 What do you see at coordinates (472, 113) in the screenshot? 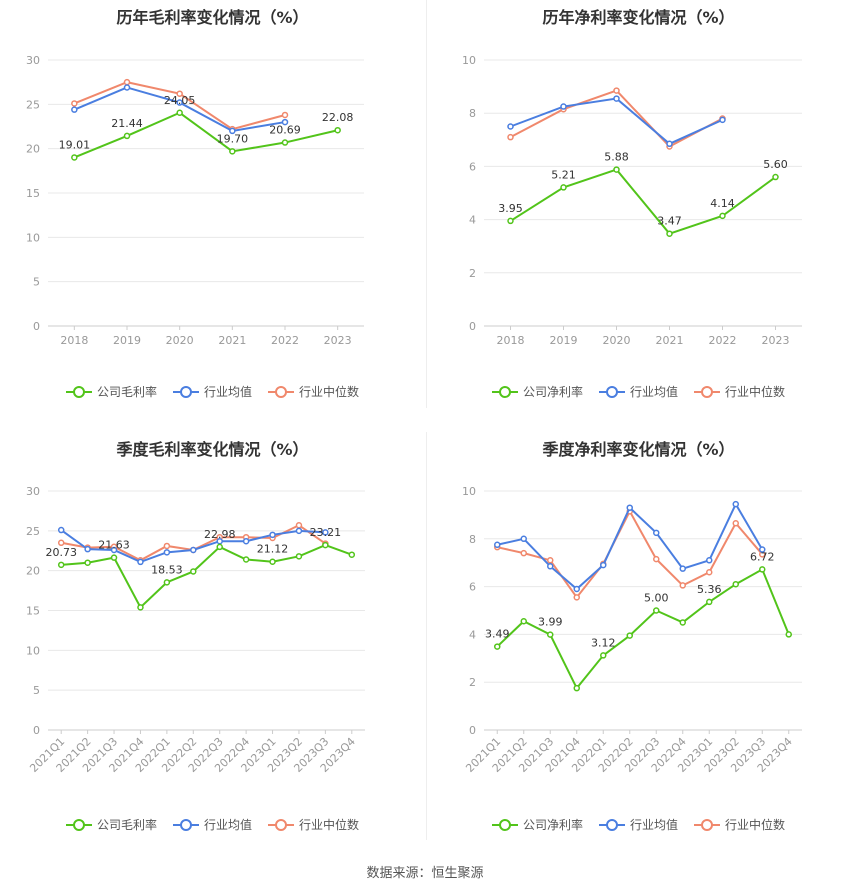
I see `y-tick-label: 8` at bounding box center [472, 113].